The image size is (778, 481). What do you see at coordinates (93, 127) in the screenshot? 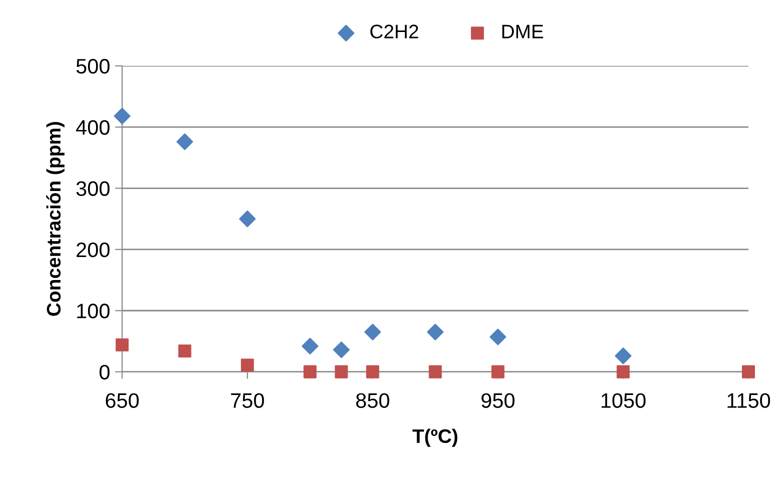
I see `y-tick-label: 400` at bounding box center [93, 127].